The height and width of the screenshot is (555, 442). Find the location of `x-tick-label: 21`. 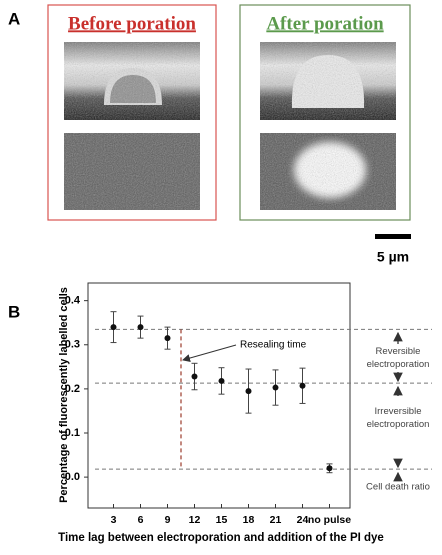

x-tick-label: 21 is located at coordinates (276, 520).